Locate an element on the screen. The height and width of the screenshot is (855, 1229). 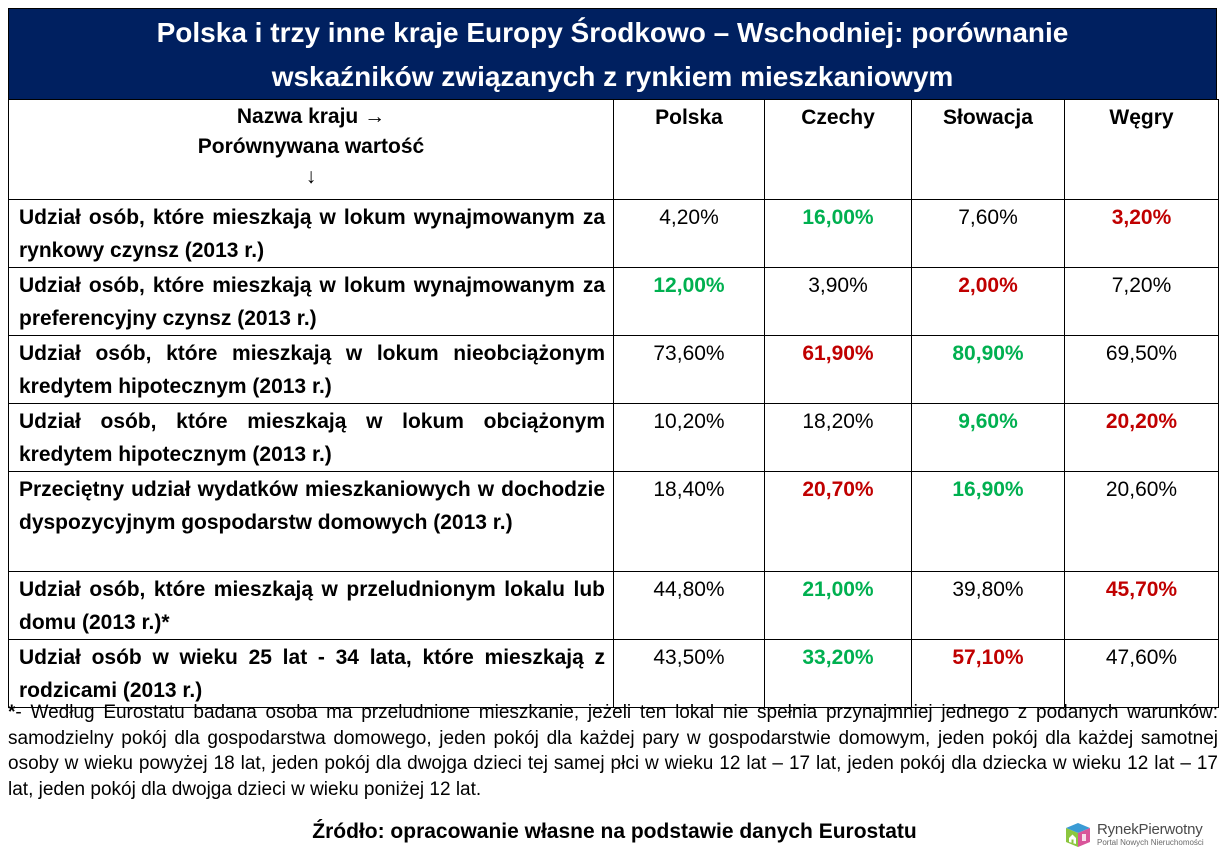
value-cell-slowacja: 80,90% is located at coordinates (988, 369).